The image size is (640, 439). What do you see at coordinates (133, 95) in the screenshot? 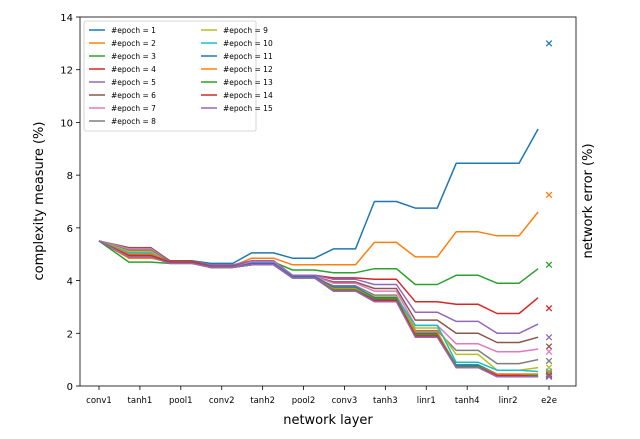
I see `legend-label: #epoch = 6` at bounding box center [133, 95].